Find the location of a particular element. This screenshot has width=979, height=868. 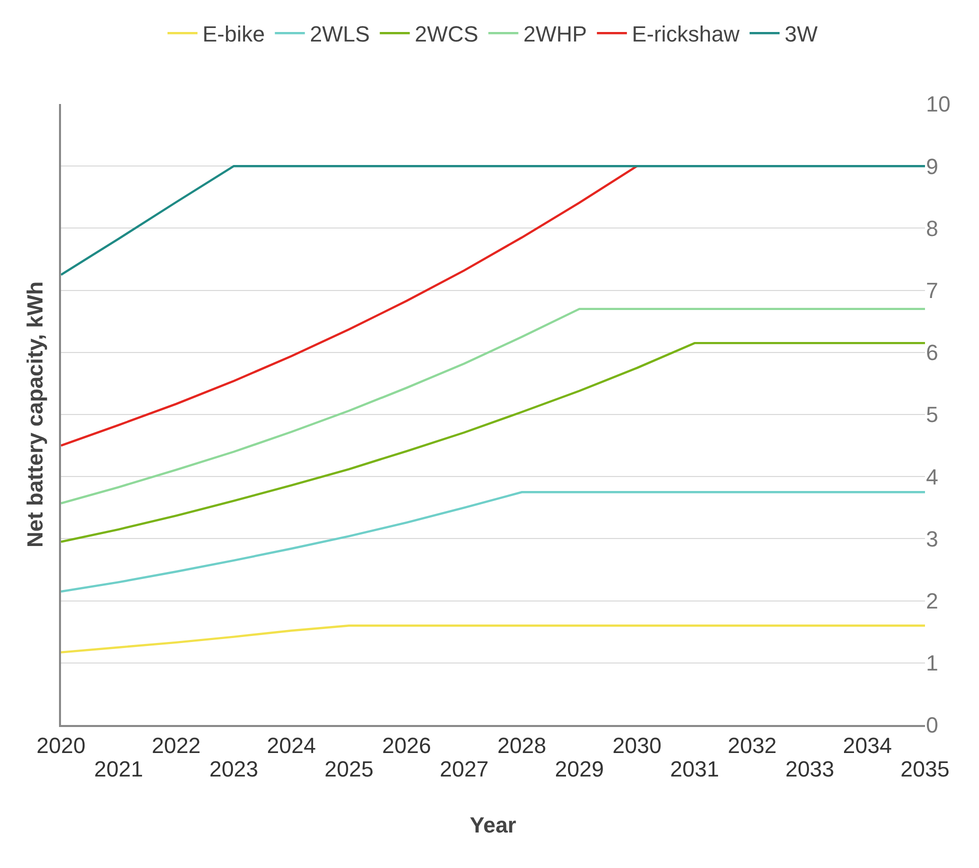

legend-label: 2WCS is located at coordinates (446, 34).